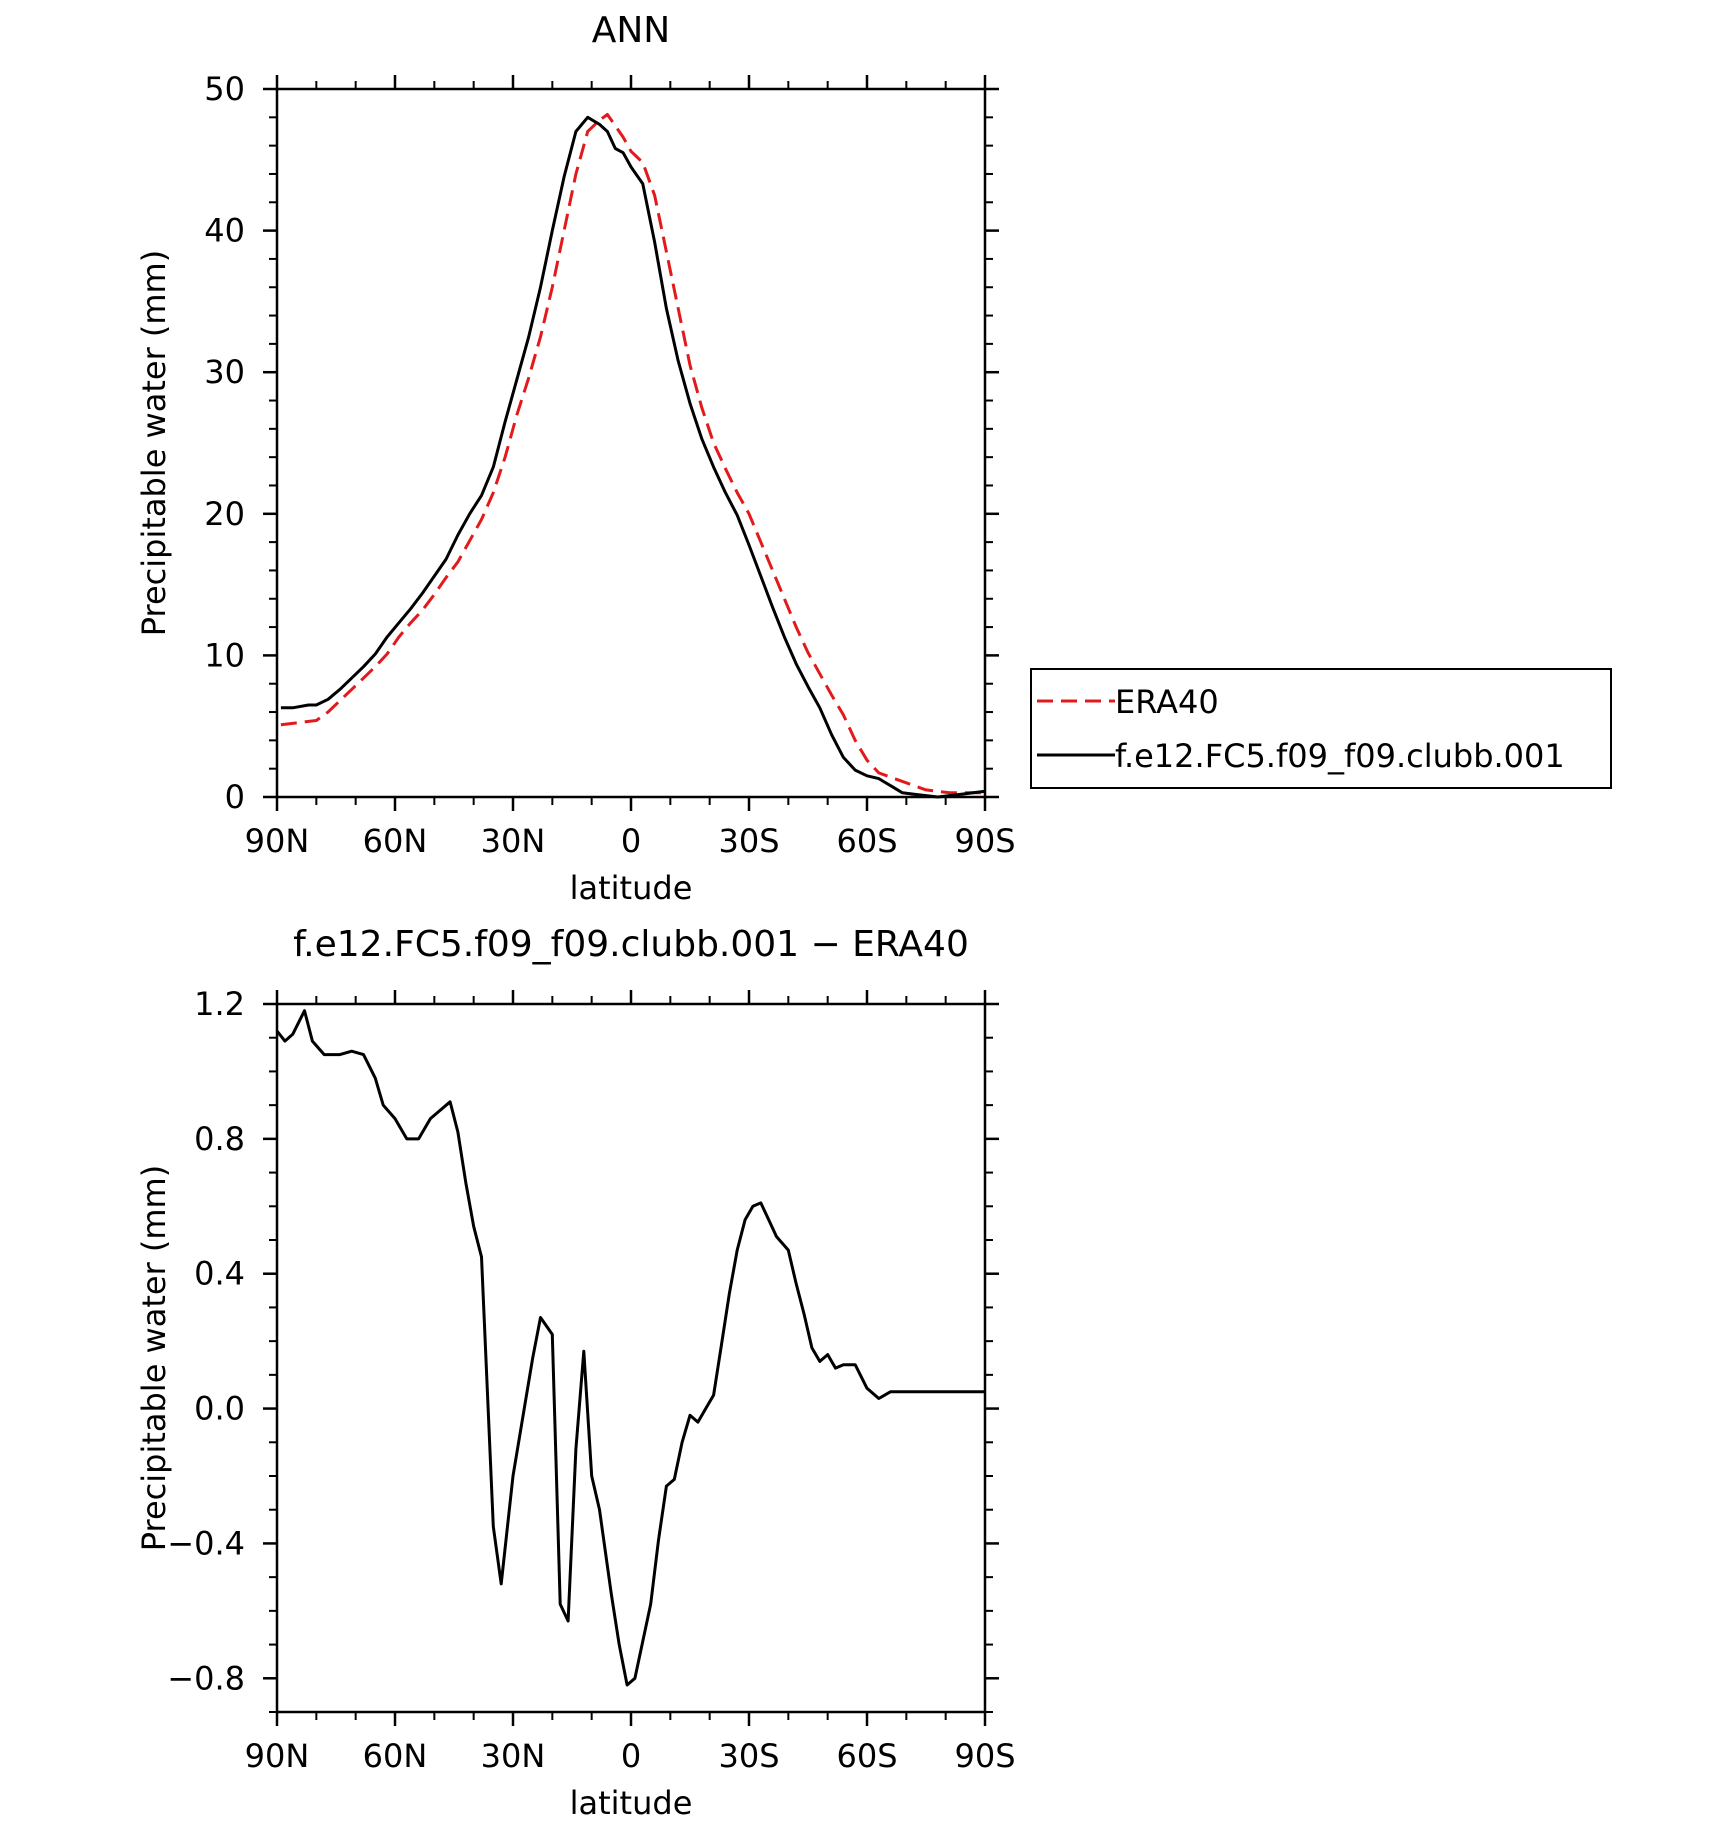 The image size is (1710, 1827). What do you see at coordinates (219, 1274) in the screenshot?
I see `y-tick-label: 0.4` at bounding box center [219, 1274].